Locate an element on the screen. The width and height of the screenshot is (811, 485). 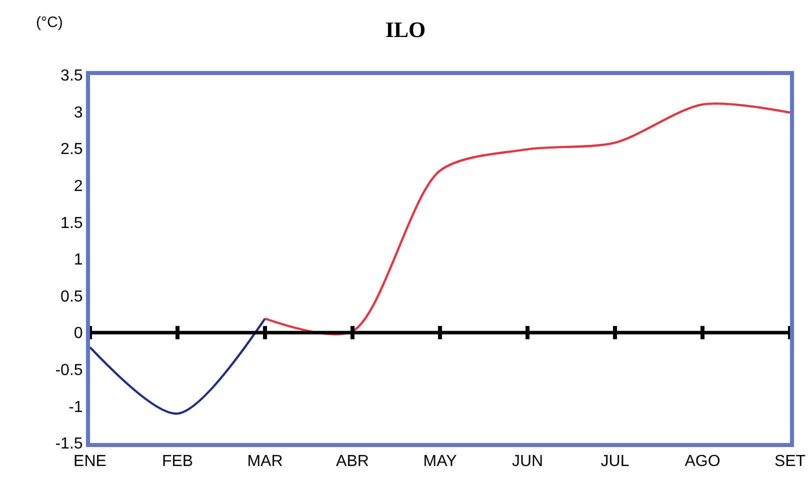
y-tick-label: 1.5 is located at coordinates (71, 223).